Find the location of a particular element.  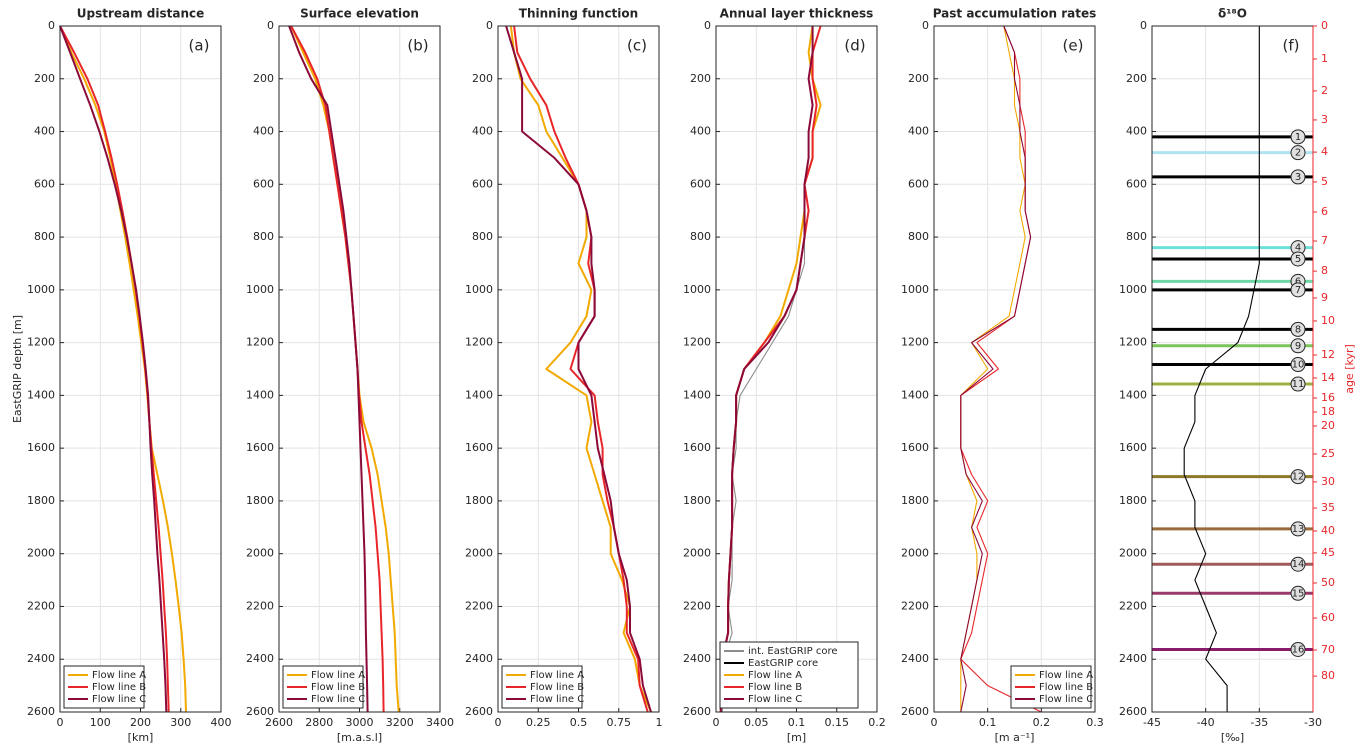

x-tick-label: 300 is located at coordinates (180, 722).